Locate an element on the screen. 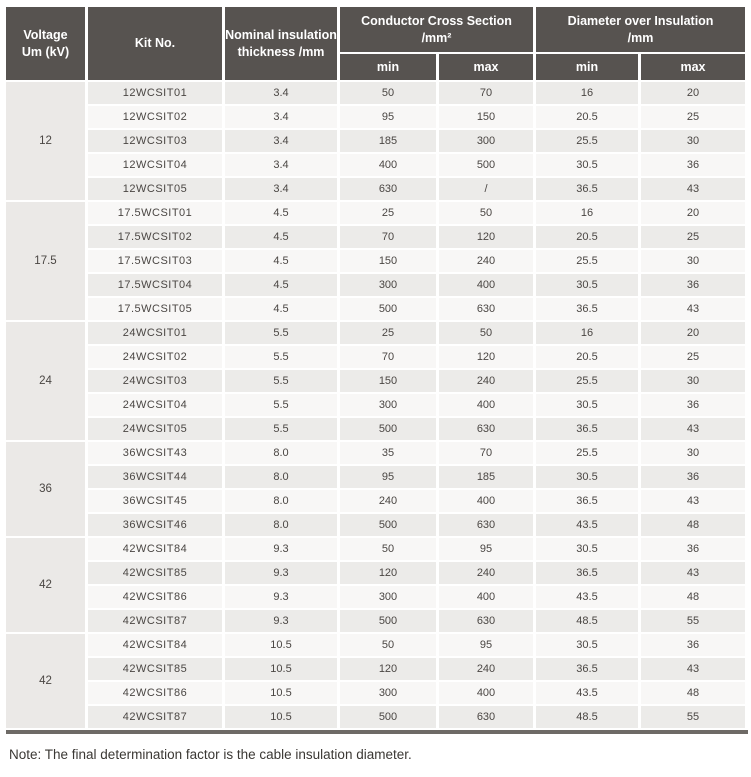 Image resolution: width=751 pixels, height=777 pixels. value-cell: 95 is located at coordinates (388, 117).